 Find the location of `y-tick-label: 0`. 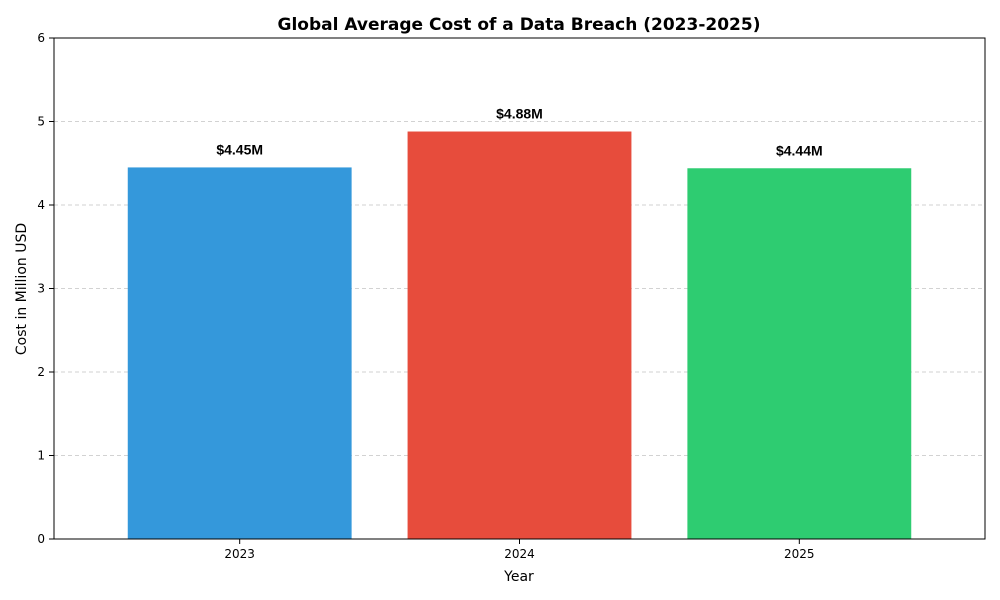

y-tick-label: 0 is located at coordinates (41, 539).